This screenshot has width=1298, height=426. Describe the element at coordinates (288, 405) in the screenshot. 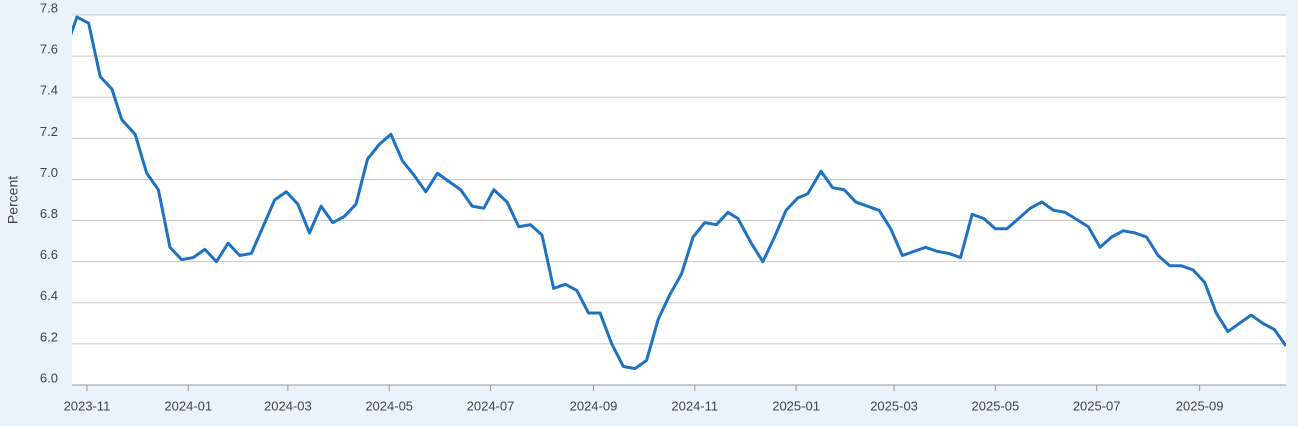

I see `x-tick-label: 2024-03` at that location.